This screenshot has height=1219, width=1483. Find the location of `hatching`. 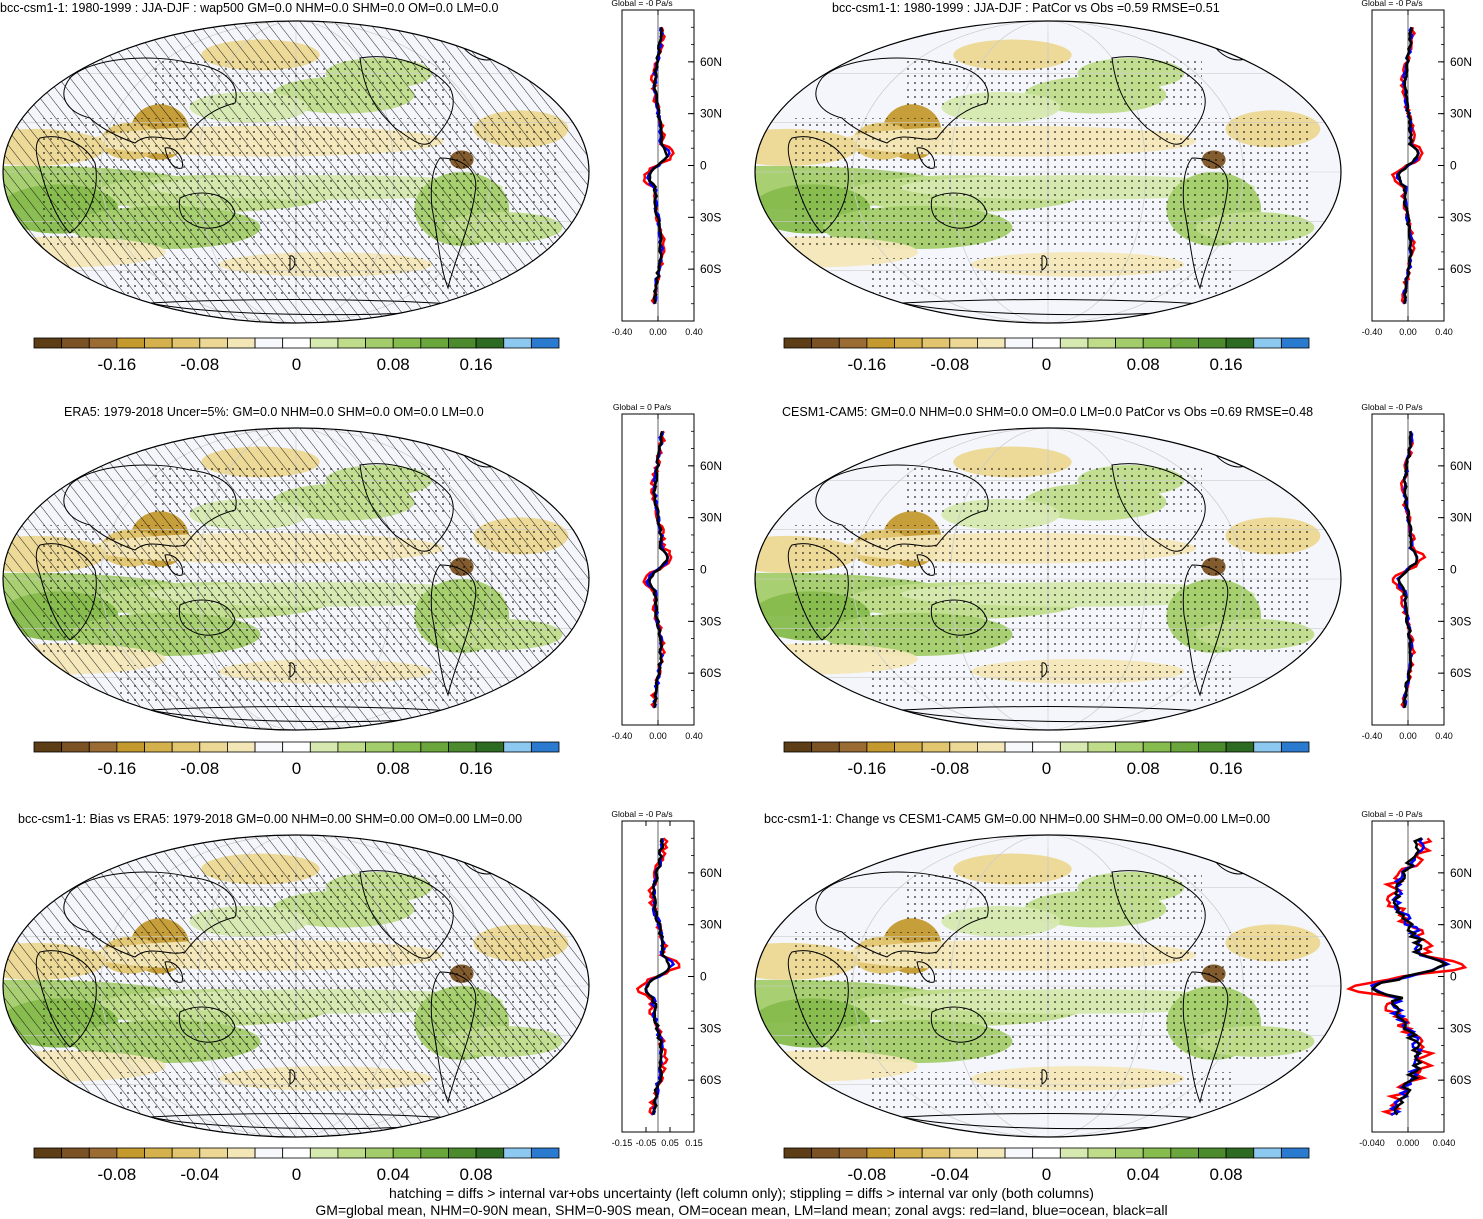

hatching is located at coordinates (296, 986).